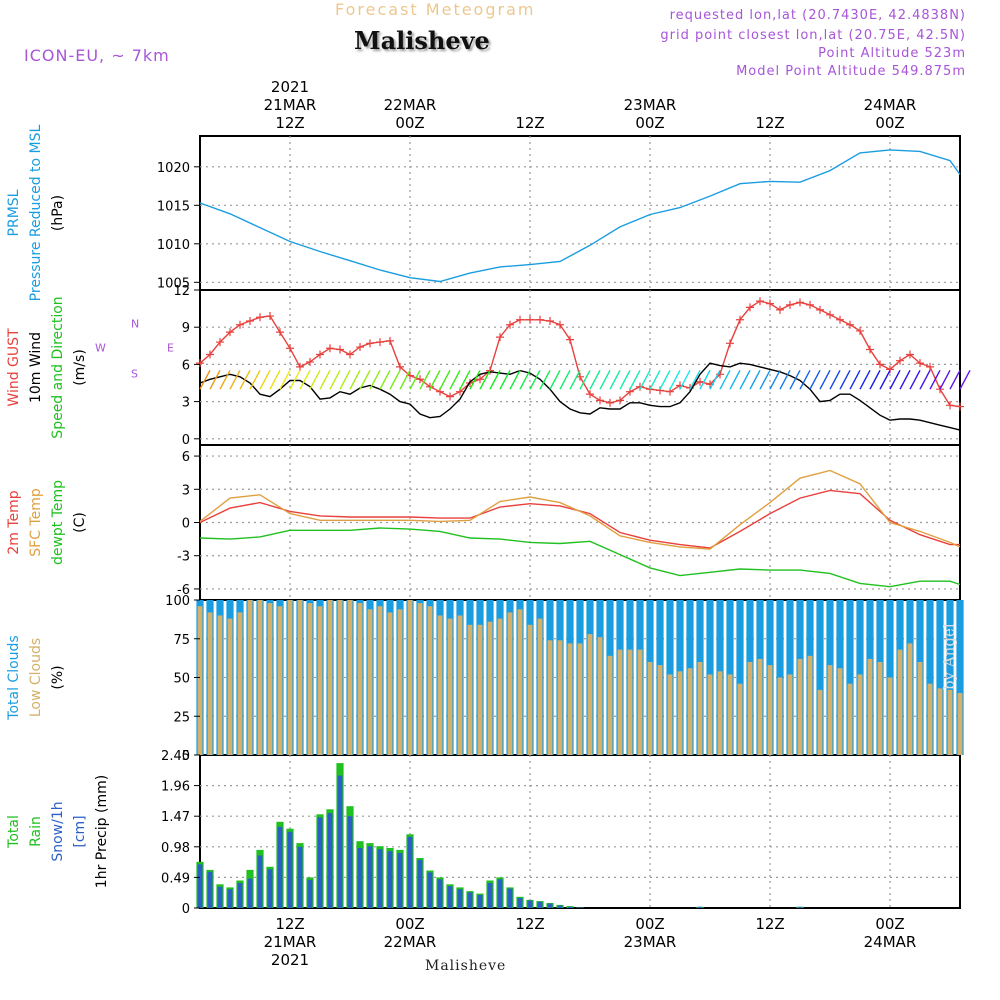  Describe the element at coordinates (36, 522) in the screenshot. I see `panel-label: SFC Temp` at that location.